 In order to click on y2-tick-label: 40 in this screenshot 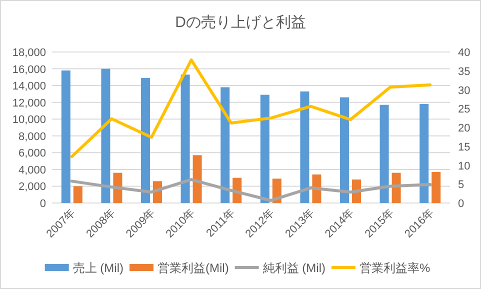, I will do `click(464, 53)`.